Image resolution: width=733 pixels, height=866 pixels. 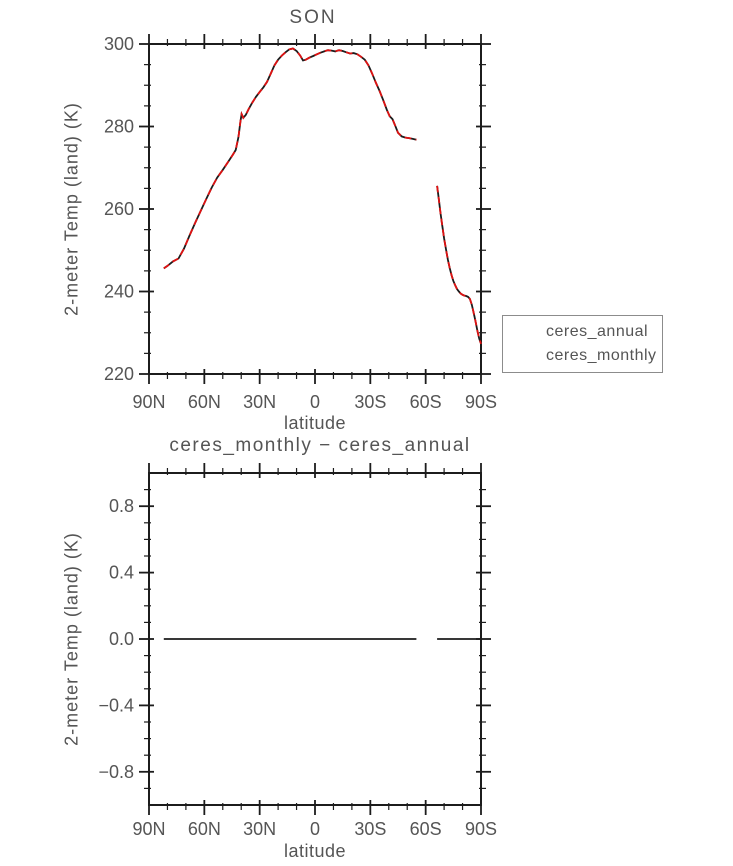 I want to click on bottom-y-tick-label: 0.4, so click(x=121, y=573).